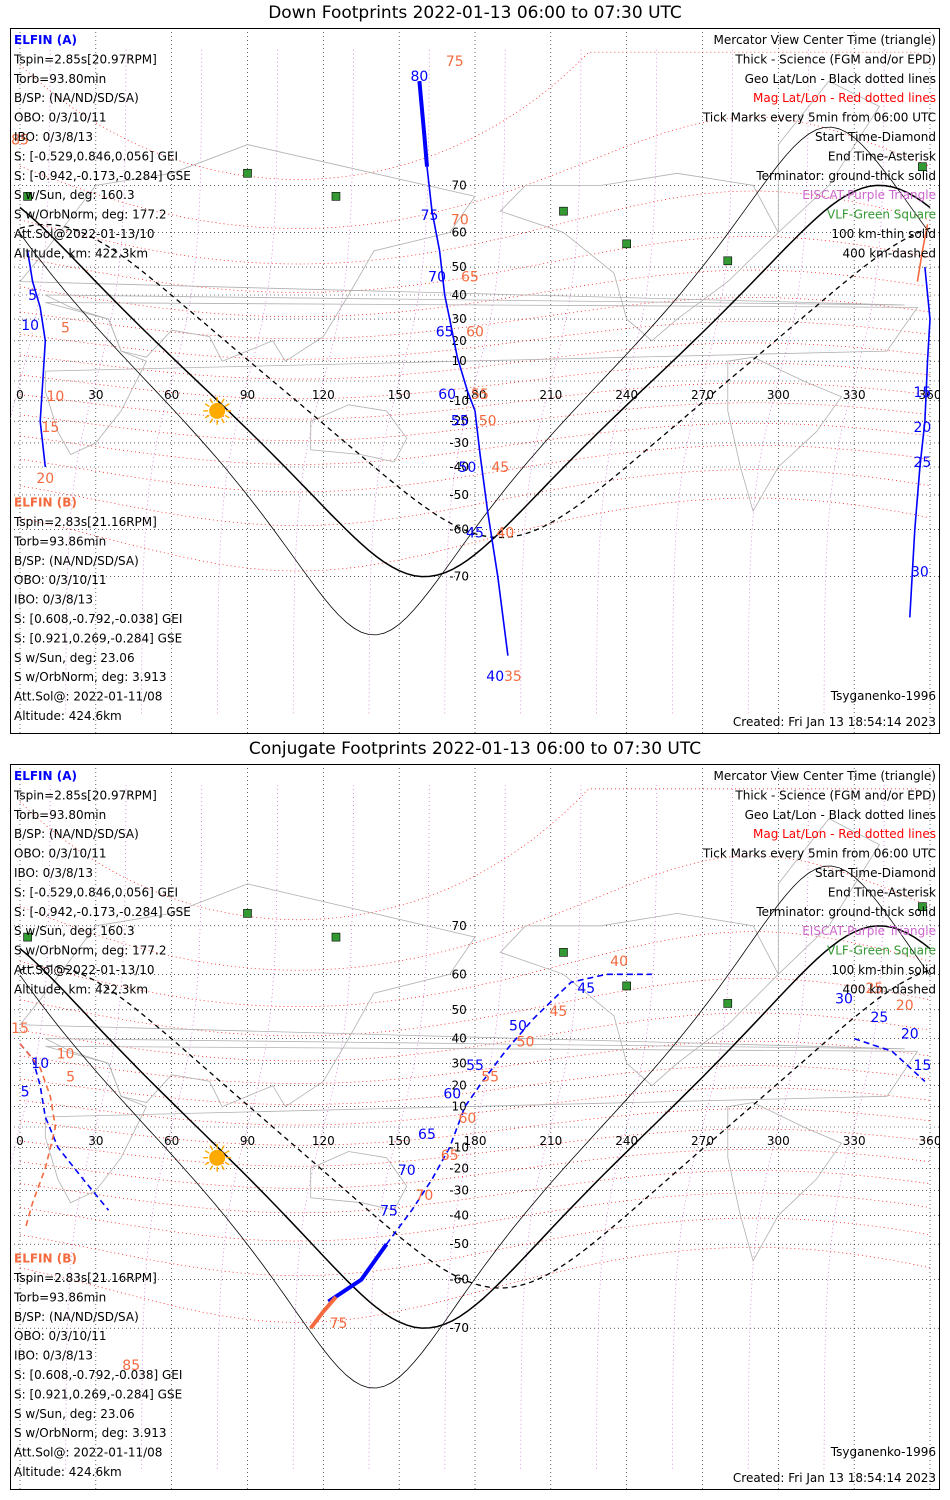 The image size is (950, 1500). What do you see at coordinates (845, 176) in the screenshot?
I see `legend-line: Terminator: ground-thick solid` at bounding box center [845, 176].